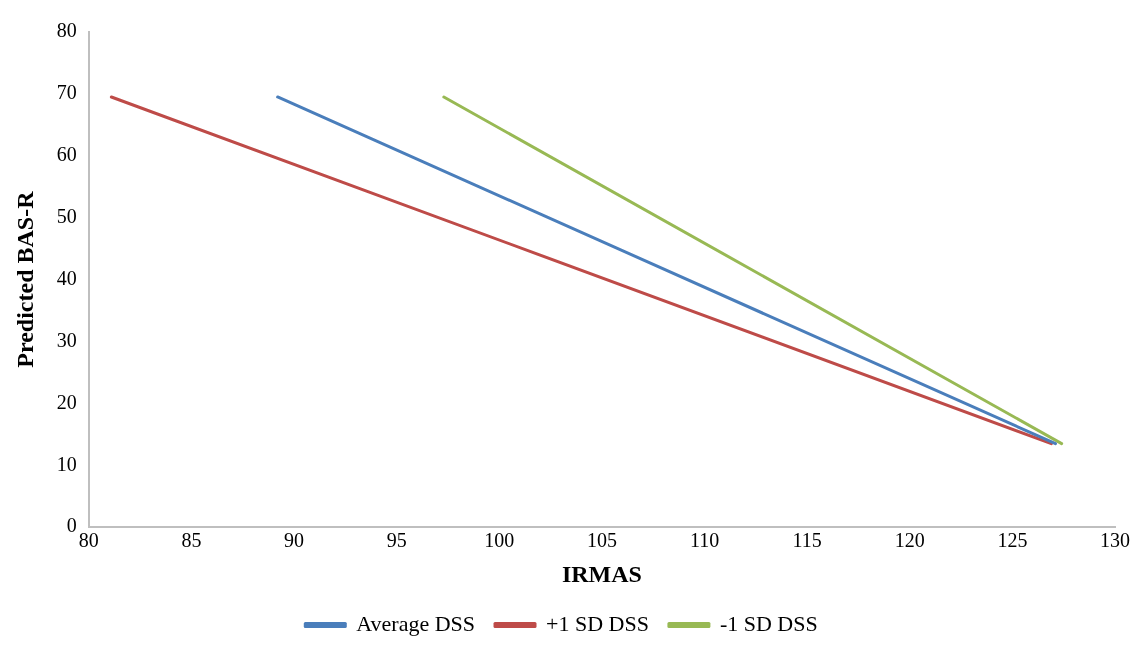 Image resolution: width=1143 pixels, height=654 pixels. Describe the element at coordinates (191, 540) in the screenshot. I see `x-tick-label: 85` at that location.